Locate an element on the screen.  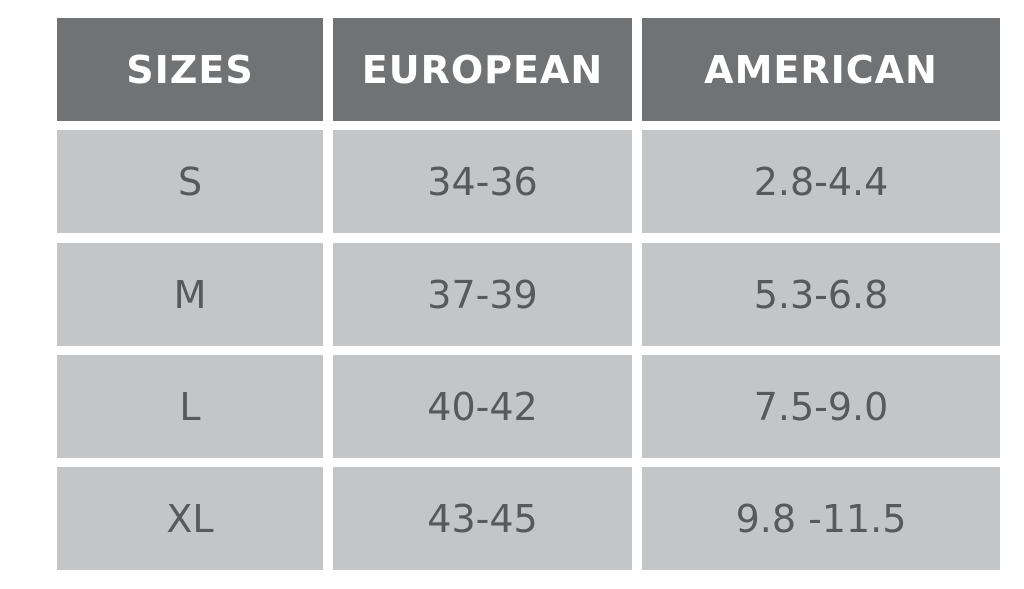
column-header: AMERICAN is located at coordinates (821, 69).